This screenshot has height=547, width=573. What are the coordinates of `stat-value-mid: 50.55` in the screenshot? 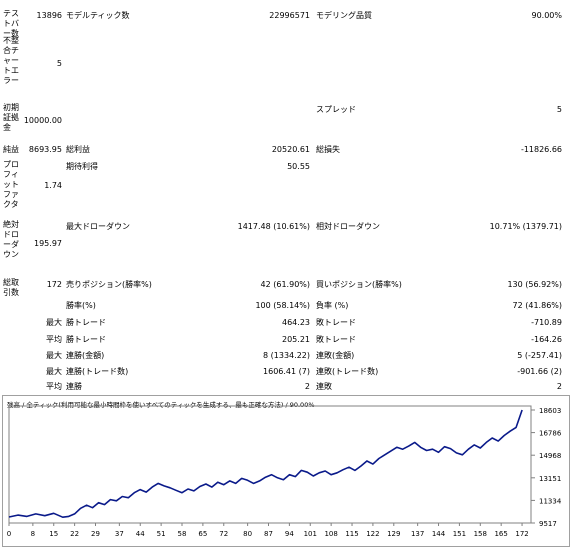 It's located at (298, 166).